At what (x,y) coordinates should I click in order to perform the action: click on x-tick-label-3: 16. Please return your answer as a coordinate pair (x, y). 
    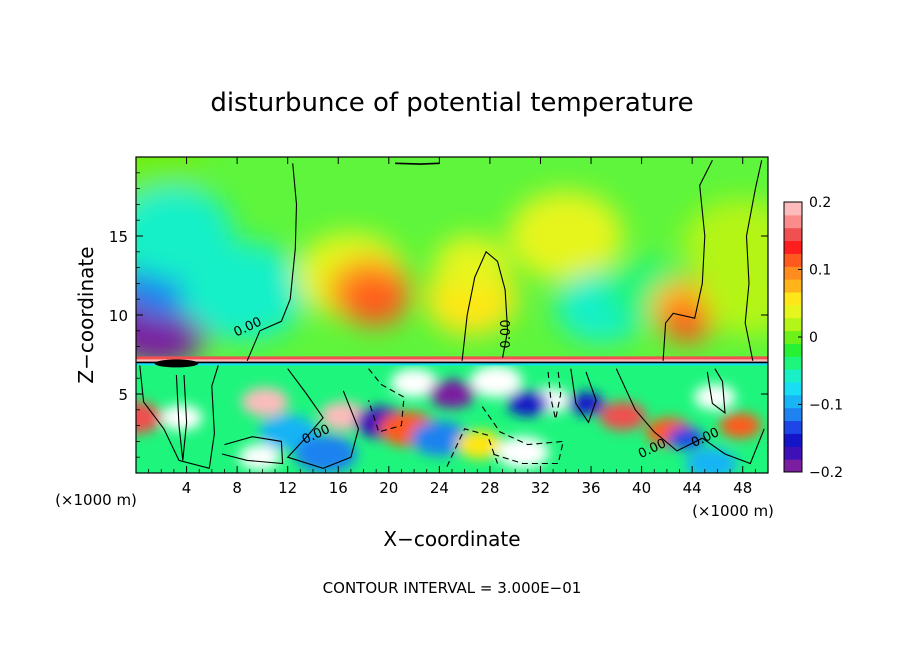
    Looking at the image, I should click on (338, 488).